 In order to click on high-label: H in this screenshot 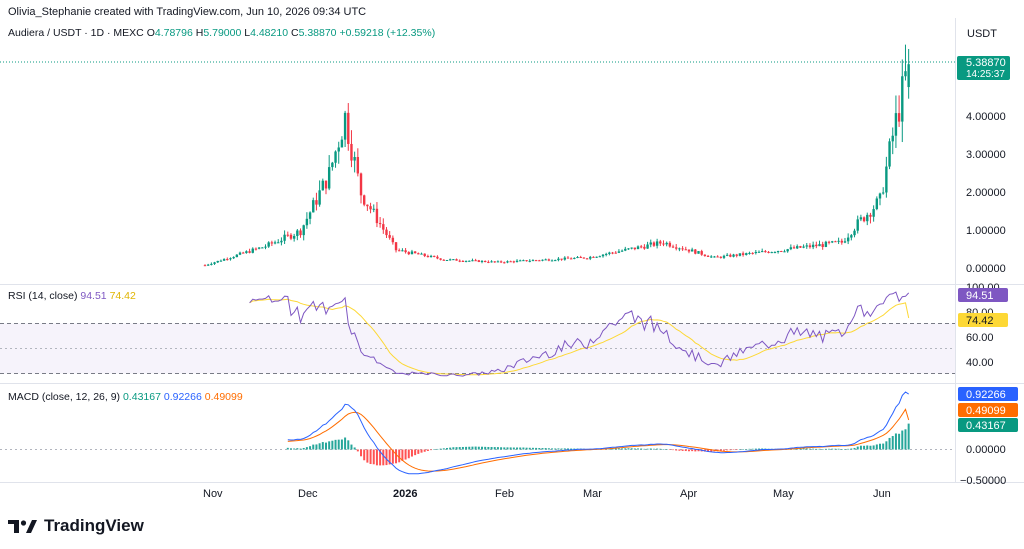, I will do `click(199, 33)`.